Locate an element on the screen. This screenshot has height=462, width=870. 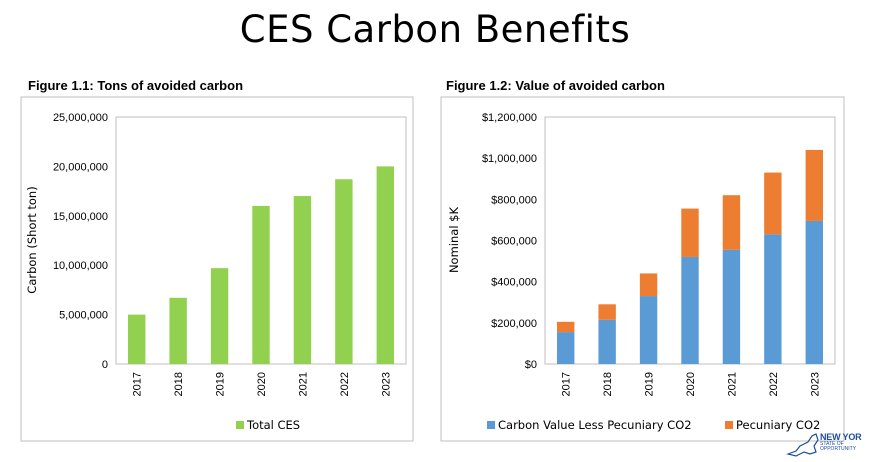
chart-2-x-tick-label: 2023 is located at coordinates (815, 384).